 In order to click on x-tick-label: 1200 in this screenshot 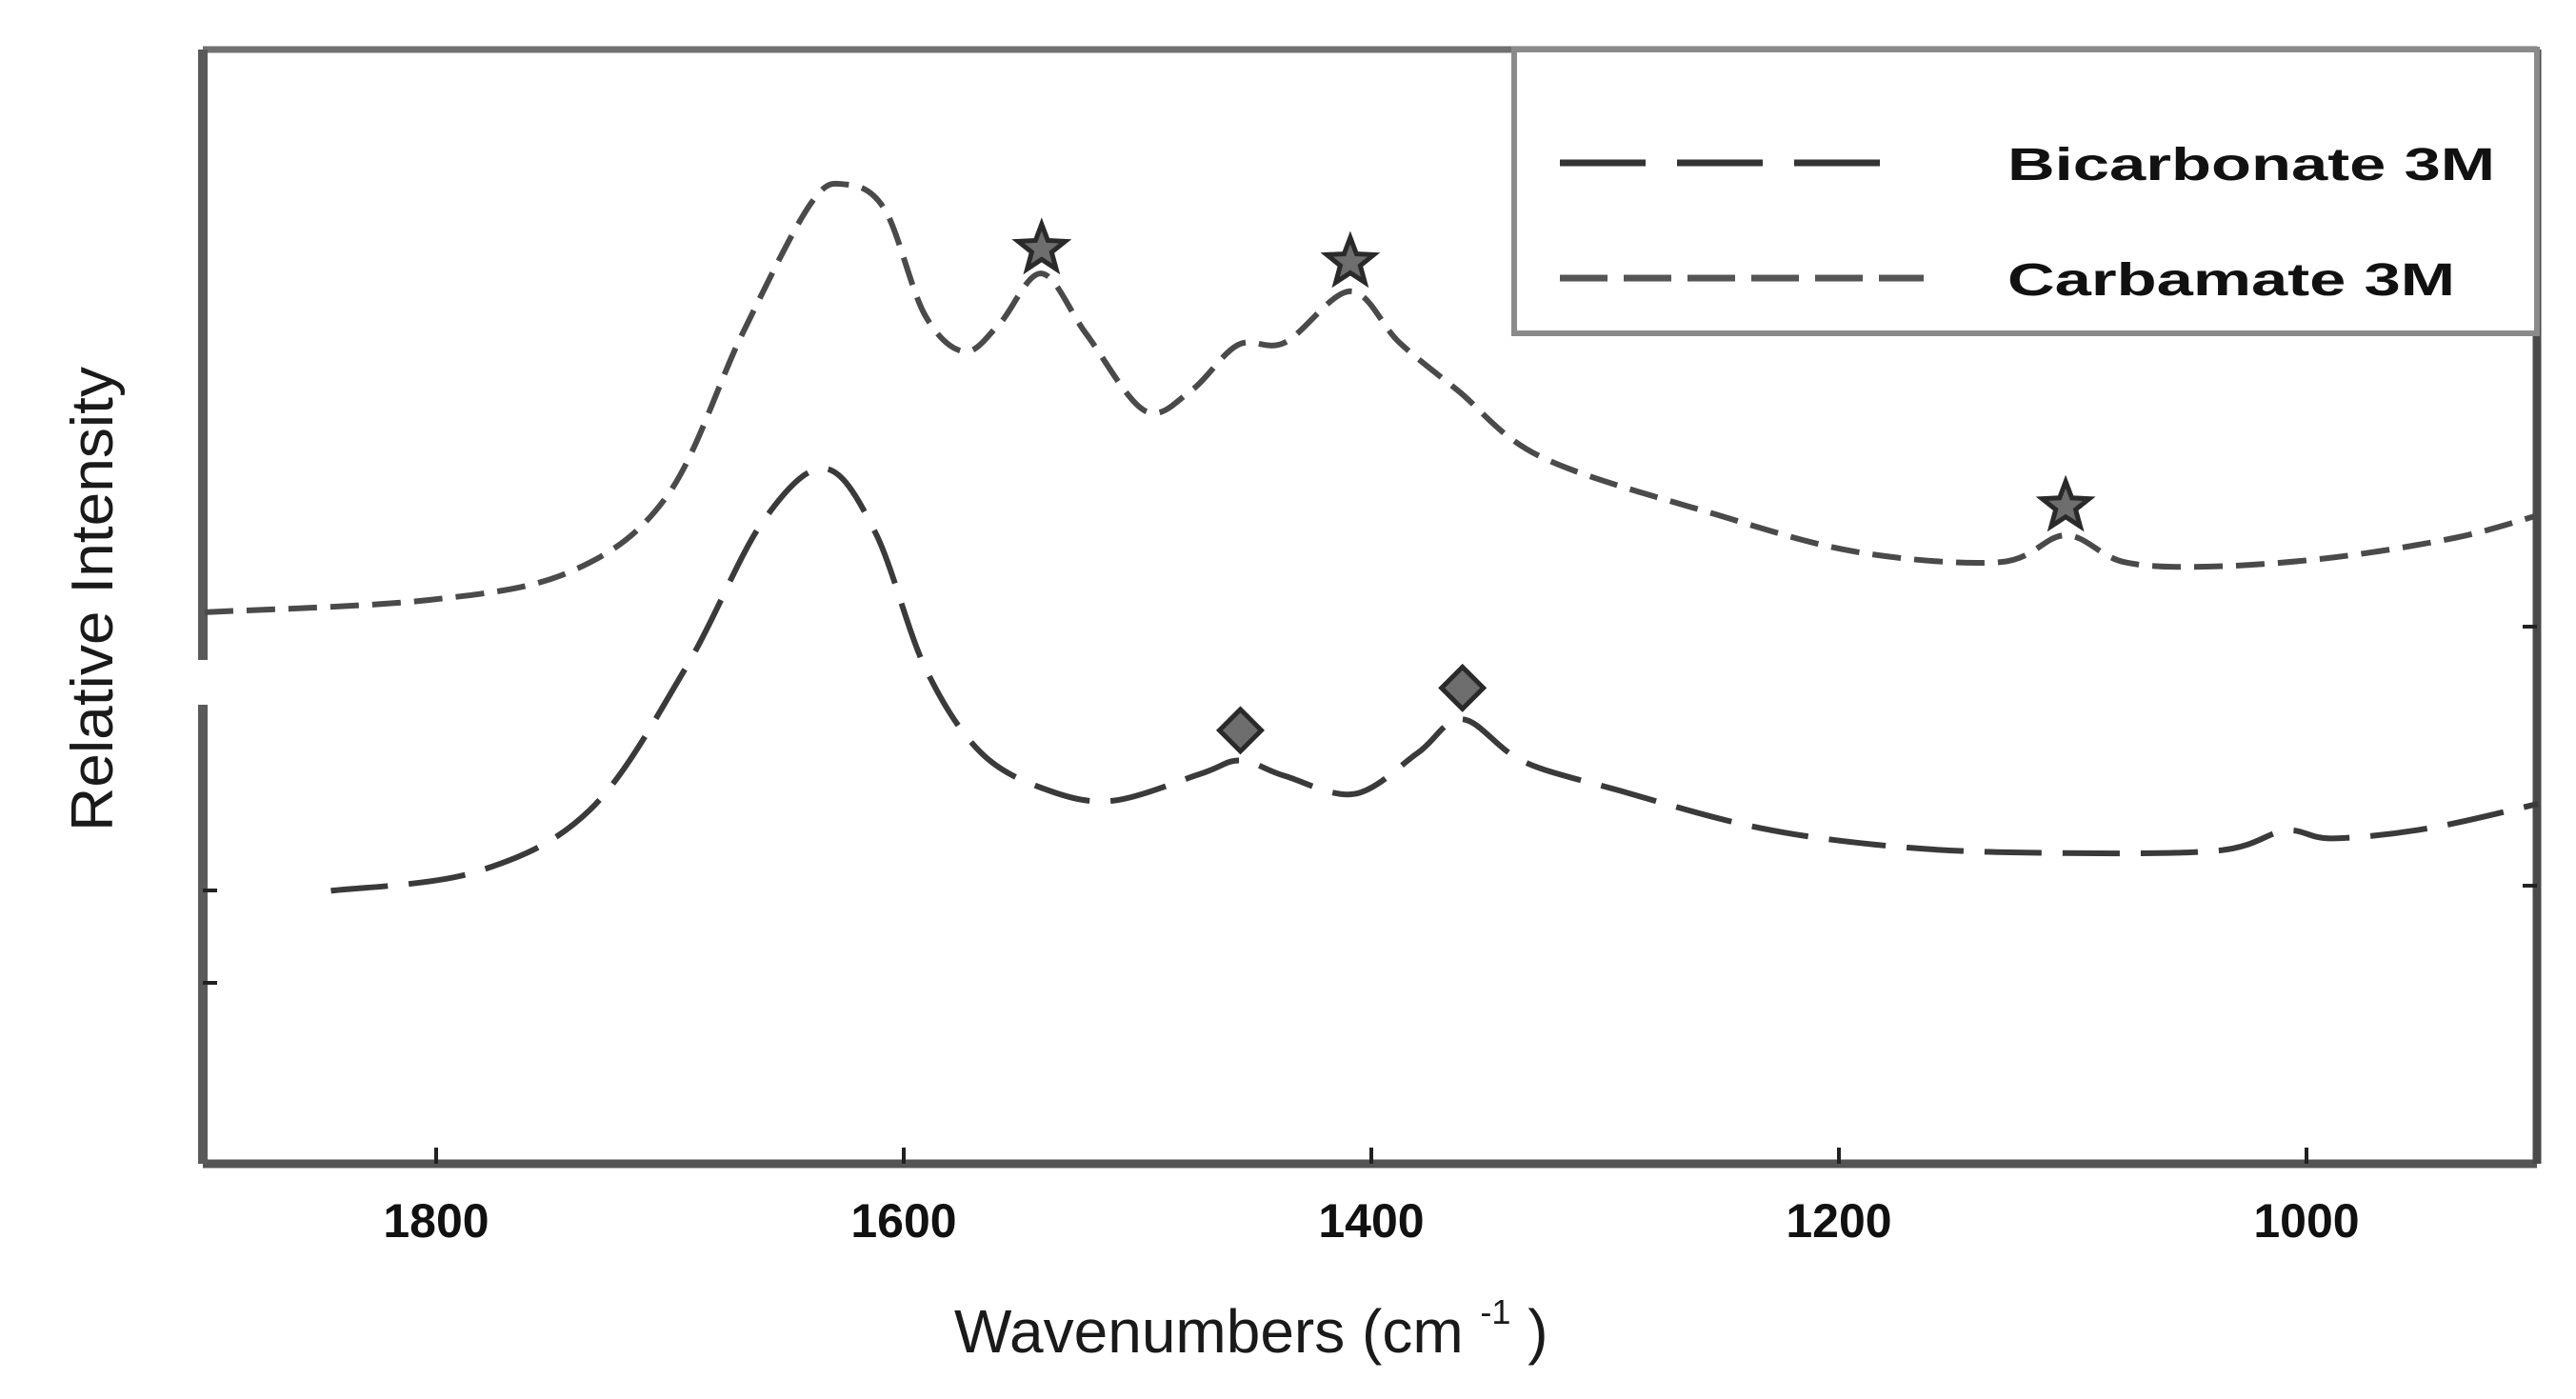, I will do `click(1838, 1221)`.